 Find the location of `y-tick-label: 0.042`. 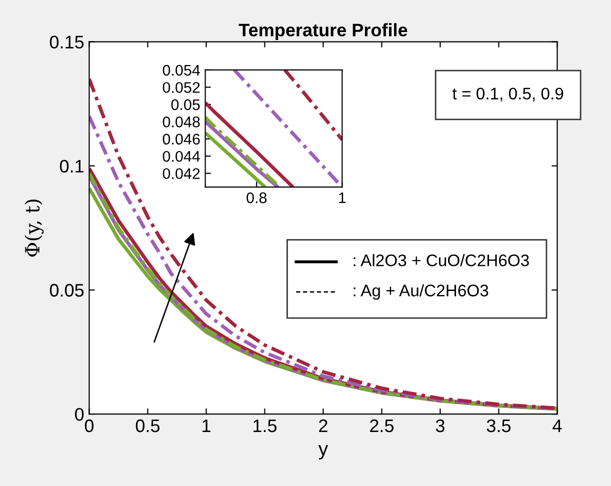

y-tick-label: 0.042 is located at coordinates (181, 174).